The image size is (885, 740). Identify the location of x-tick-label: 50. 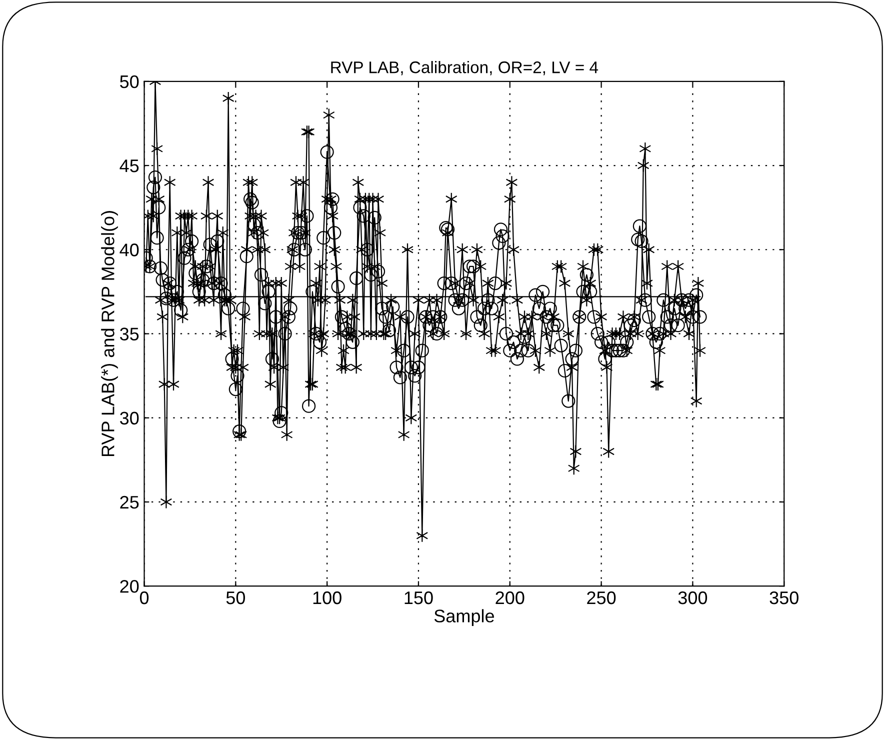
(235, 597).